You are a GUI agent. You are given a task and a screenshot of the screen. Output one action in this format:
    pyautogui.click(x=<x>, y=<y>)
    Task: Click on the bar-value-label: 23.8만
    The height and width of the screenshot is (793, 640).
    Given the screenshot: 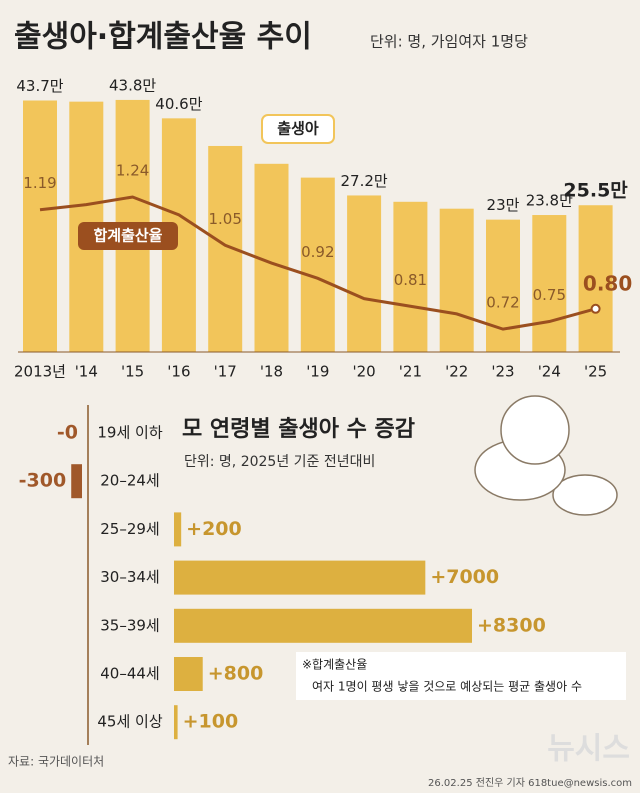 What is the action you would take?
    pyautogui.click(x=549, y=201)
    